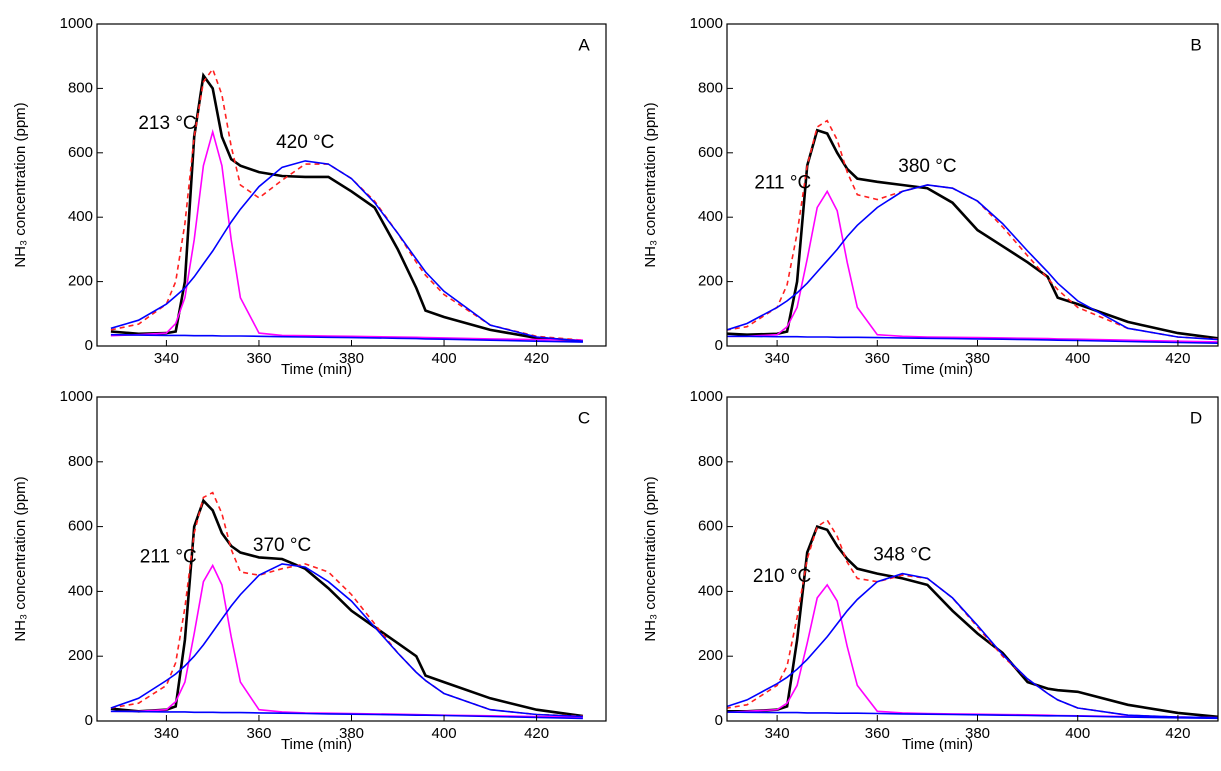 This screenshot has width=1221, height=771. What do you see at coordinates (782, 576) in the screenshot?
I see `peak-label: 210 °C` at bounding box center [782, 576].